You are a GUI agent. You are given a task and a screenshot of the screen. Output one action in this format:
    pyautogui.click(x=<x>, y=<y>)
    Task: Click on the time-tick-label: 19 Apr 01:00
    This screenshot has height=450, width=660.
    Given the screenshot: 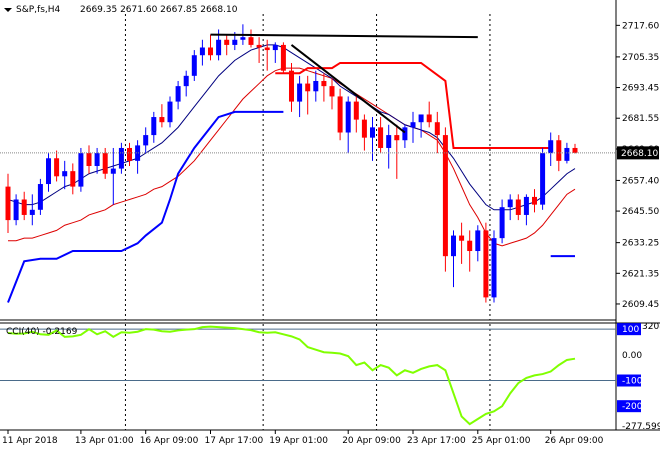 What is the action you would take?
    pyautogui.click(x=298, y=441)
    